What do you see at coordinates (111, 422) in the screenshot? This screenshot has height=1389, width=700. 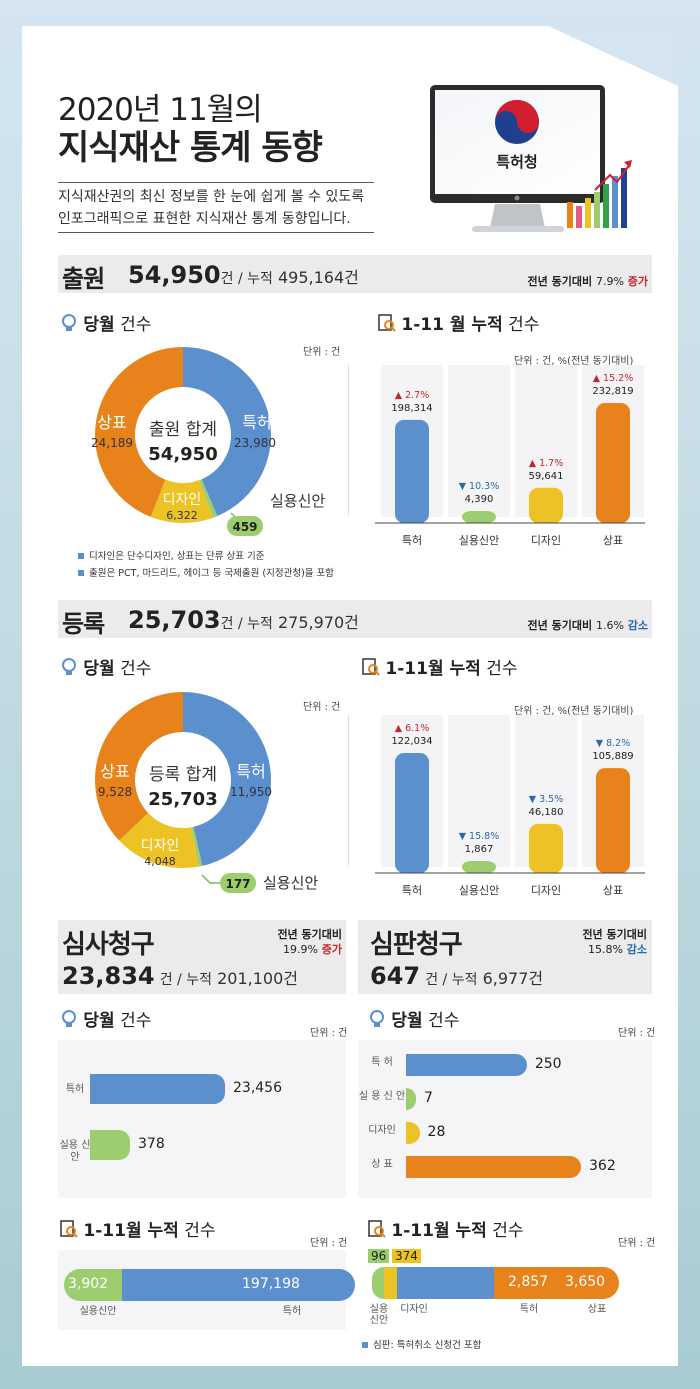 I see `slice-label: 상표` at bounding box center [111, 422].